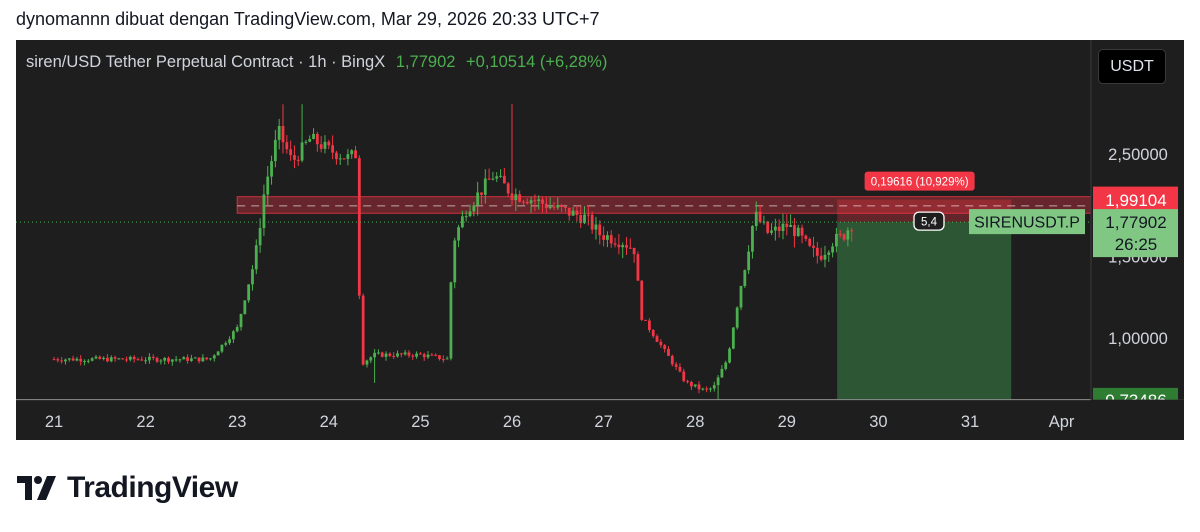 This screenshot has width=1200, height=532. I want to click on risk-reward-badge-box, so click(929, 221).